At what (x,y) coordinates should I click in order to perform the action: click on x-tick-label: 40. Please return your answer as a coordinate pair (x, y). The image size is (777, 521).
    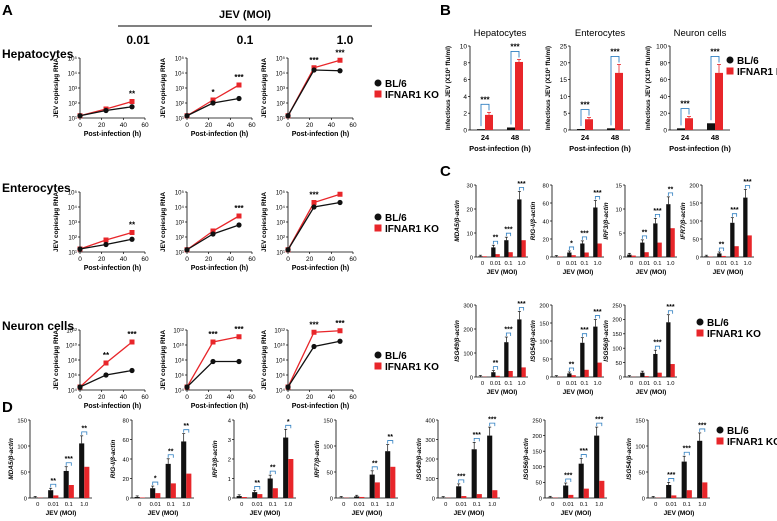
    Looking at the image, I should click on (332, 397).